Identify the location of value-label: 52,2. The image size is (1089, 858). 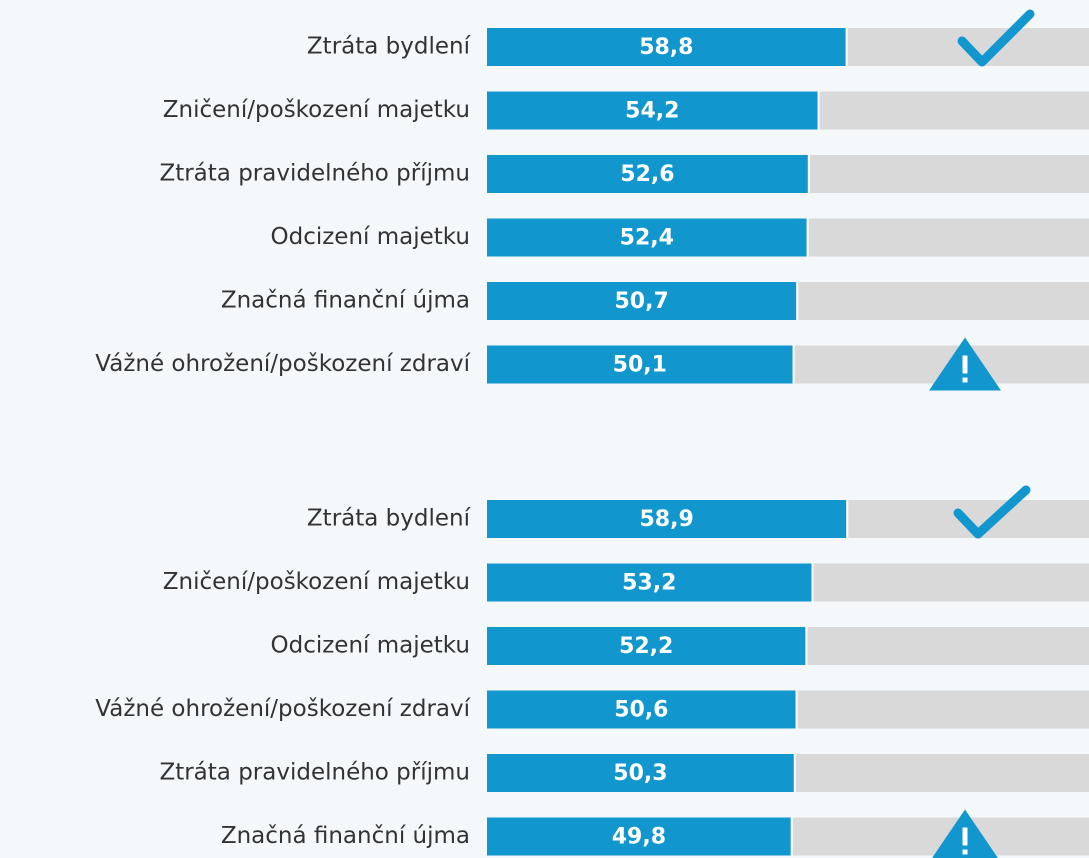
(646, 646).